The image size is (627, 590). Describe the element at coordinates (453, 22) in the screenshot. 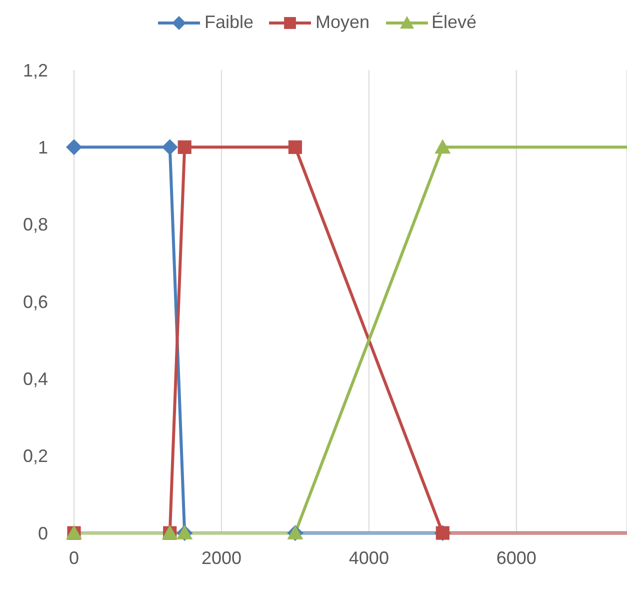

I see `legend-label: Élevé` at that location.